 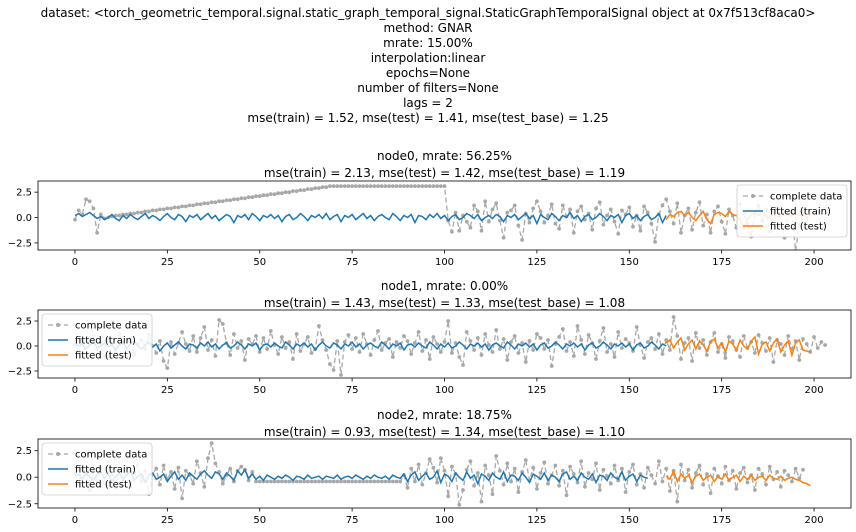 What do you see at coordinates (439, 217) in the screenshot?
I see `series-complete` at bounding box center [439, 217].